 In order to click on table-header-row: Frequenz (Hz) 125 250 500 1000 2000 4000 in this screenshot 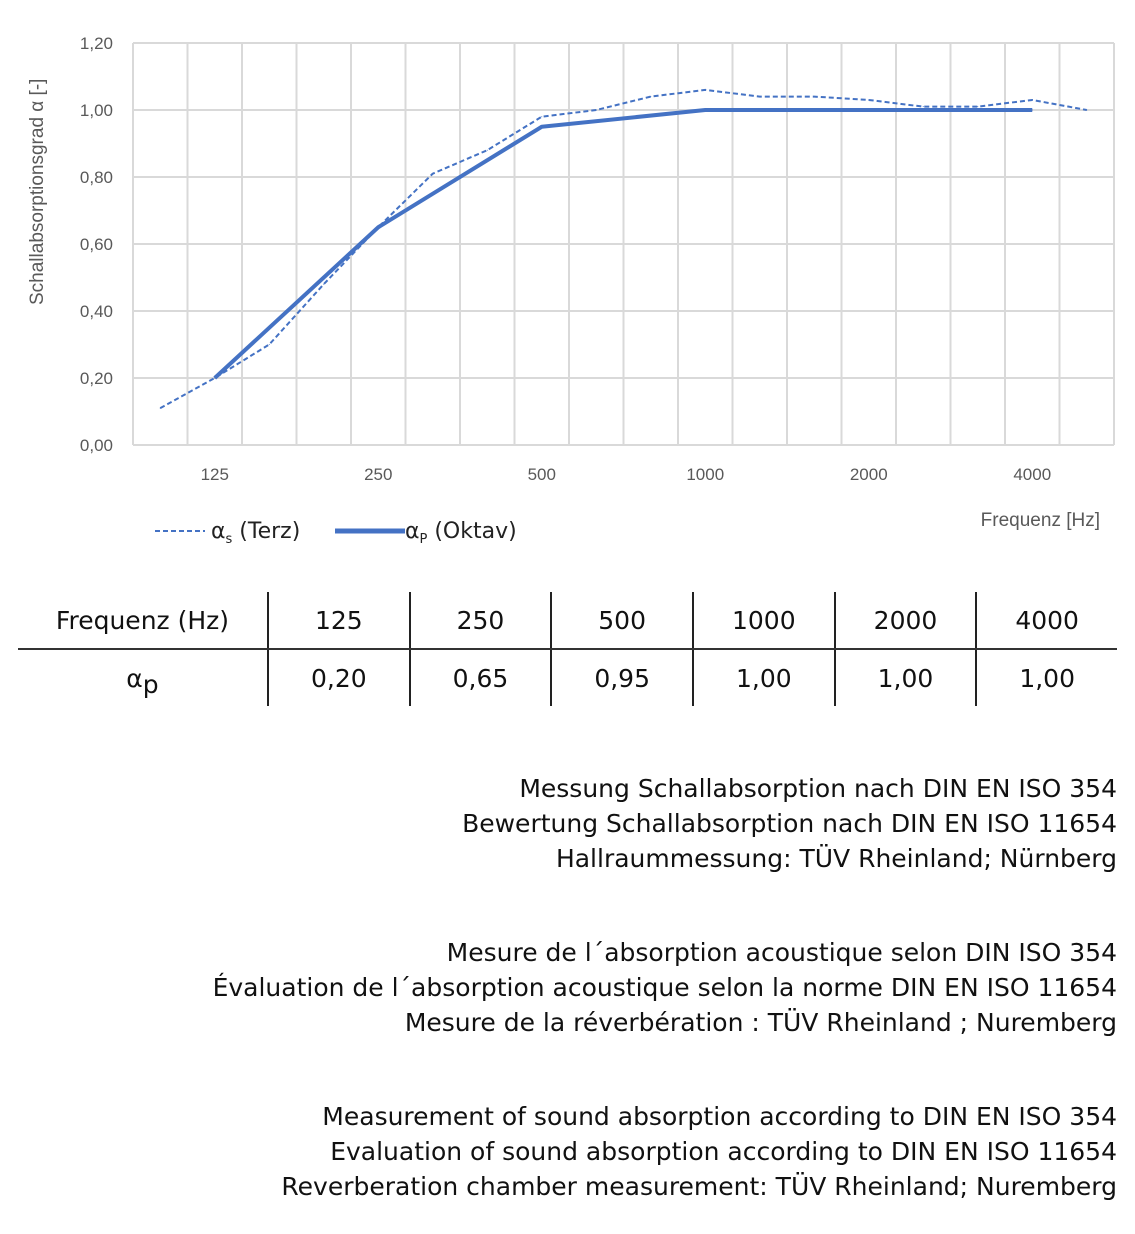, I will do `click(567, 620)`.